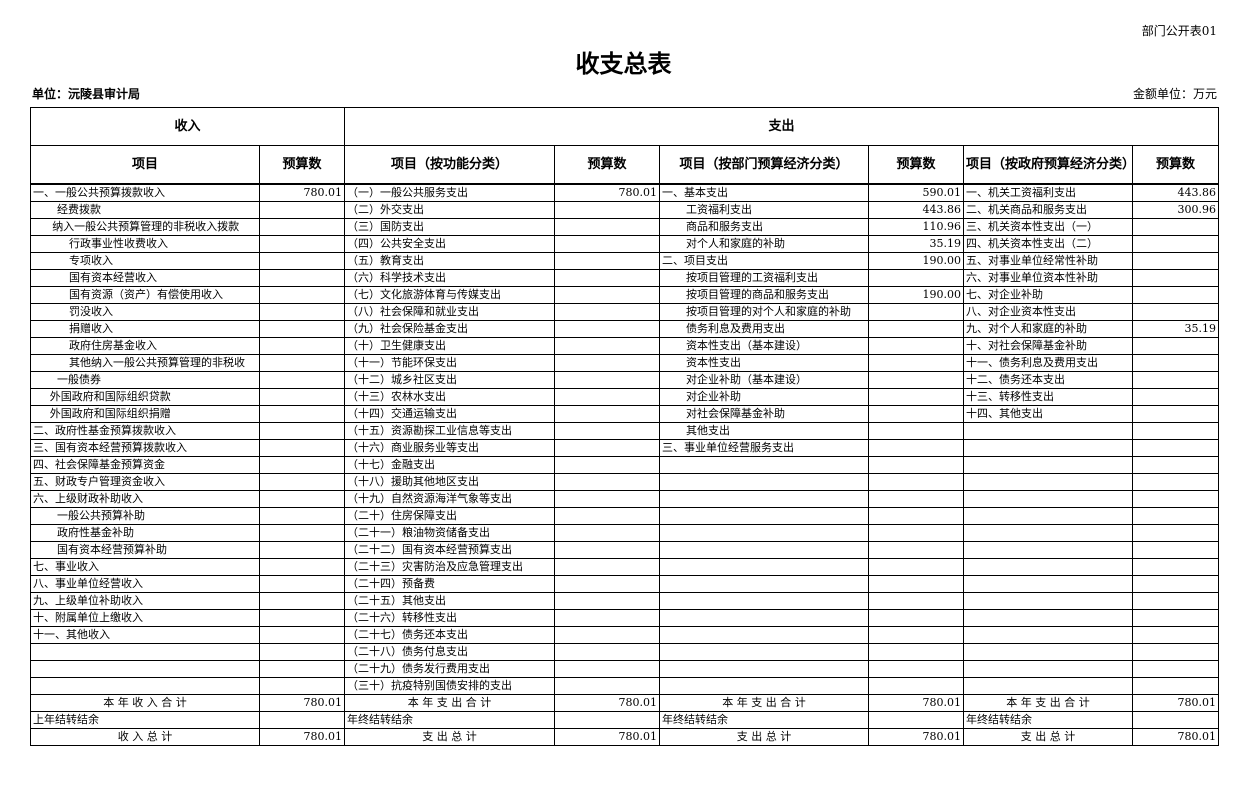 The height and width of the screenshot is (793, 1247). I want to click on table-row: 八、事业单位经营收入 （二十四）预备费, so click(624, 584).